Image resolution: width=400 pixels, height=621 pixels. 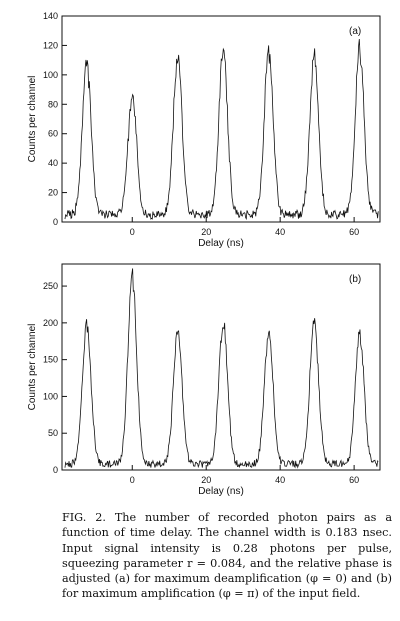 I want to click on panel-a-tag: (a), so click(x=355, y=31).